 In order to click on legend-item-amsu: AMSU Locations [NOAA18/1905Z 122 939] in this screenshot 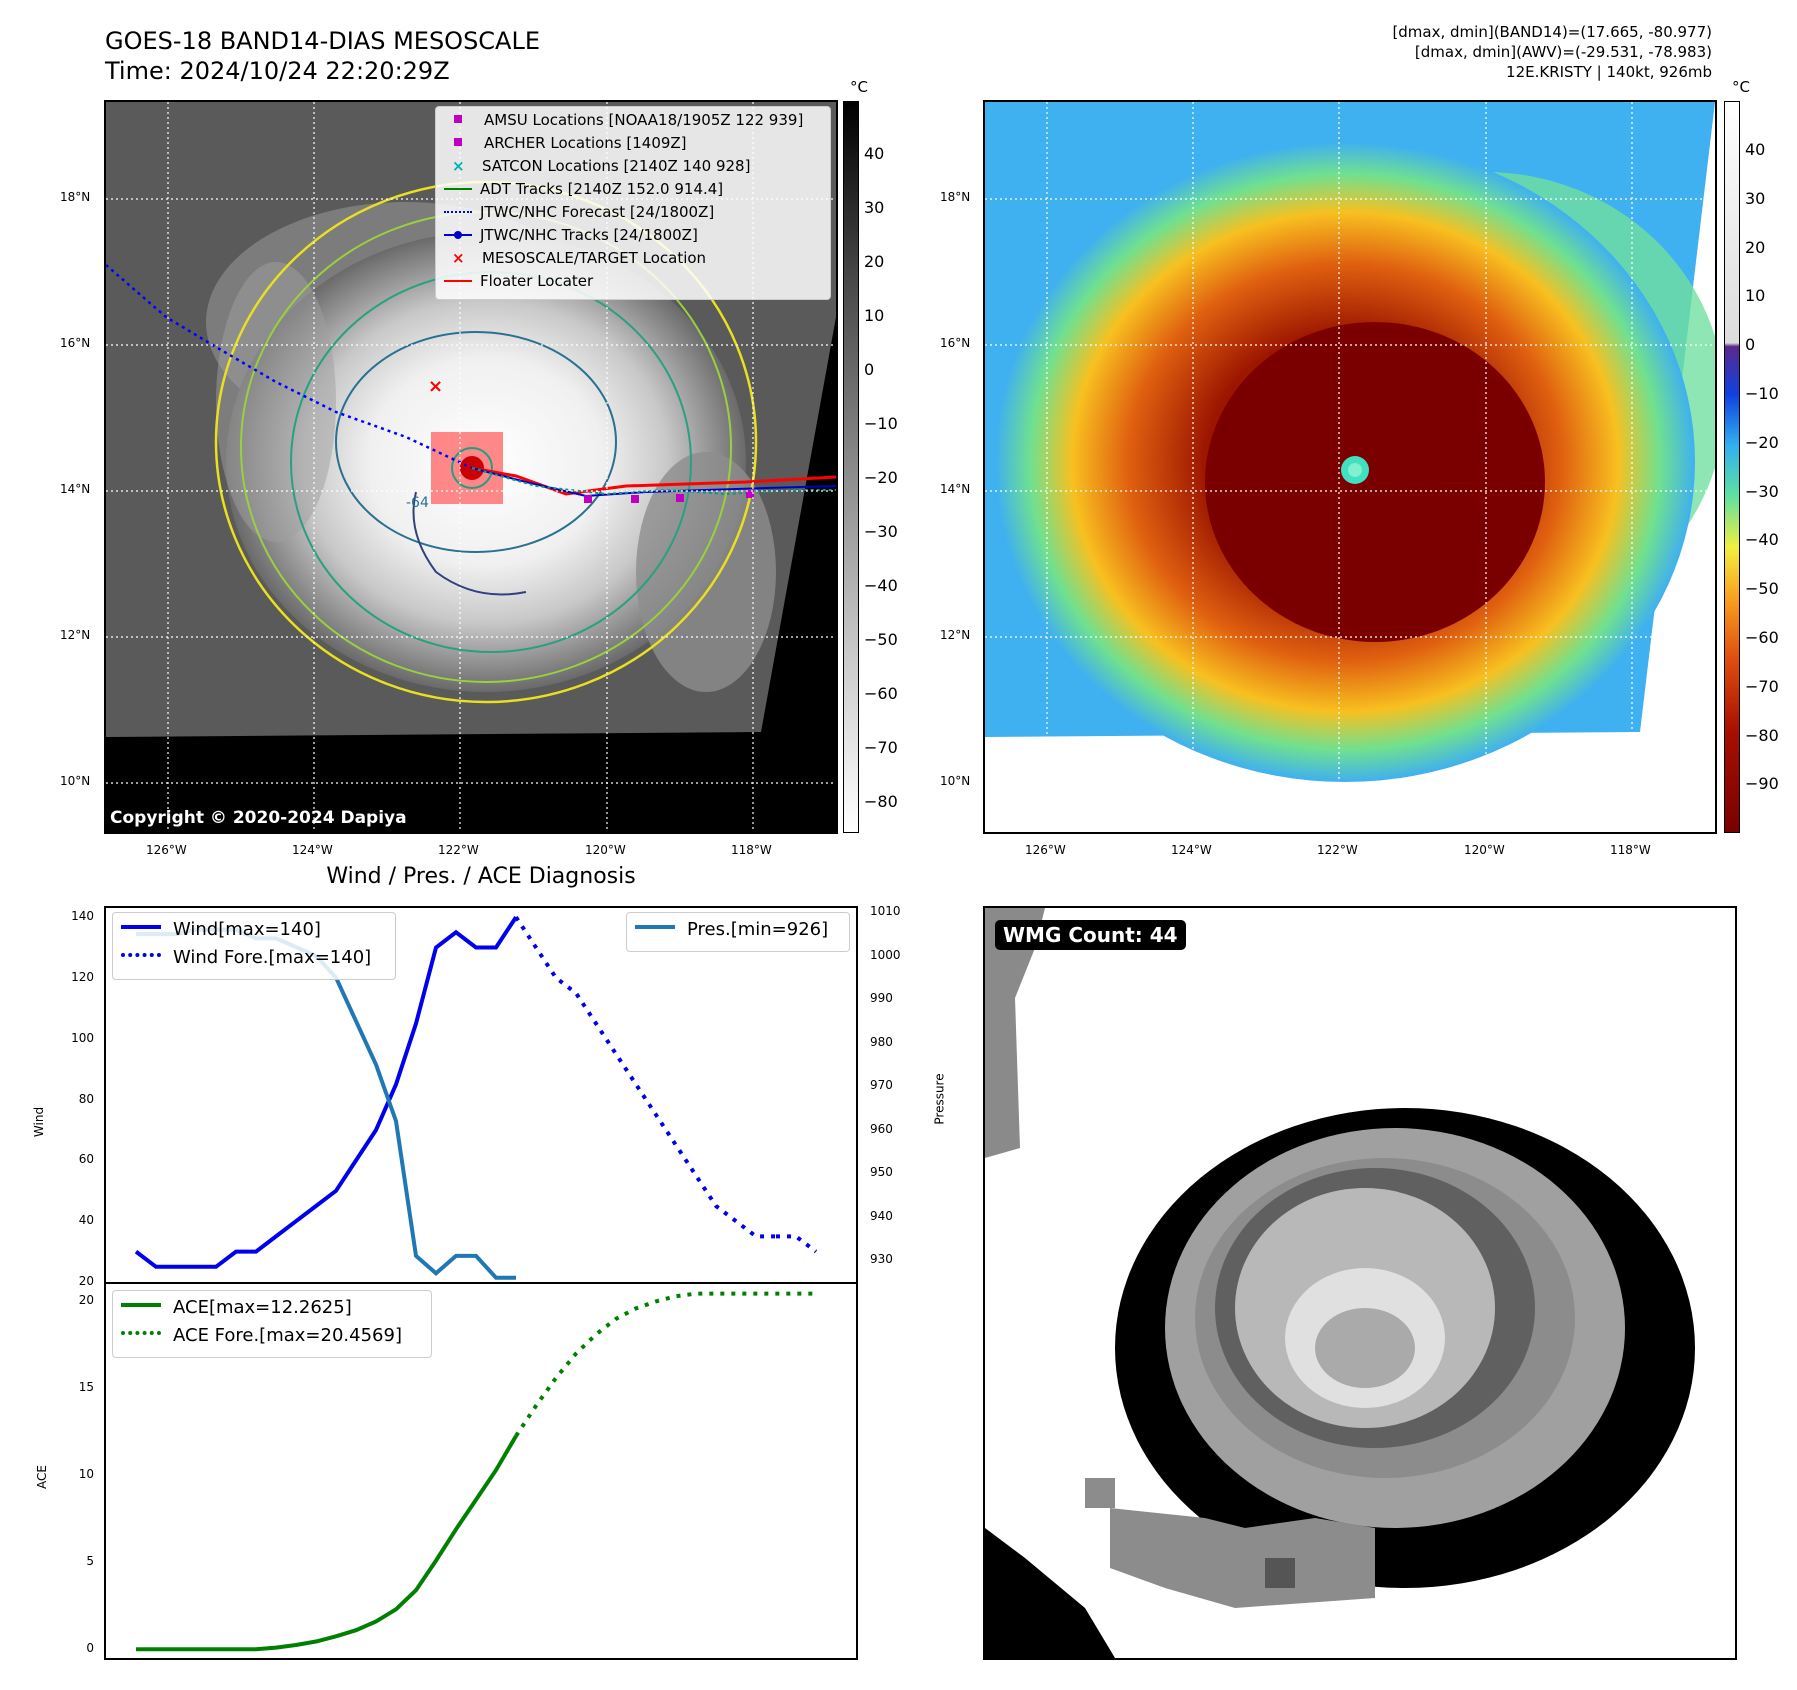, I will do `click(623, 122)`.